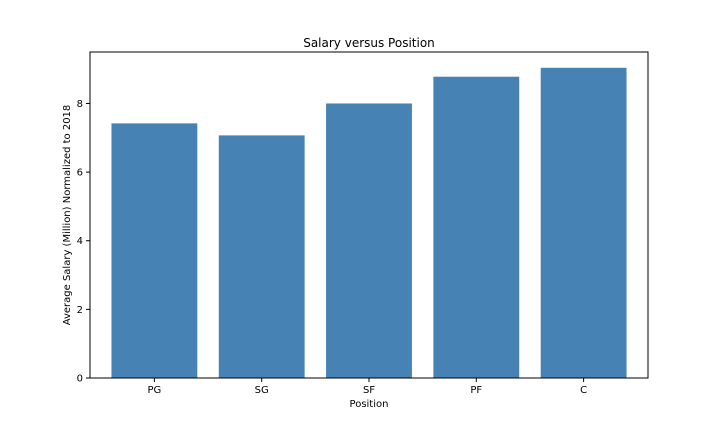 This screenshot has width=720, height=432. I want to click on y-tick-label: 4, so click(80, 241).